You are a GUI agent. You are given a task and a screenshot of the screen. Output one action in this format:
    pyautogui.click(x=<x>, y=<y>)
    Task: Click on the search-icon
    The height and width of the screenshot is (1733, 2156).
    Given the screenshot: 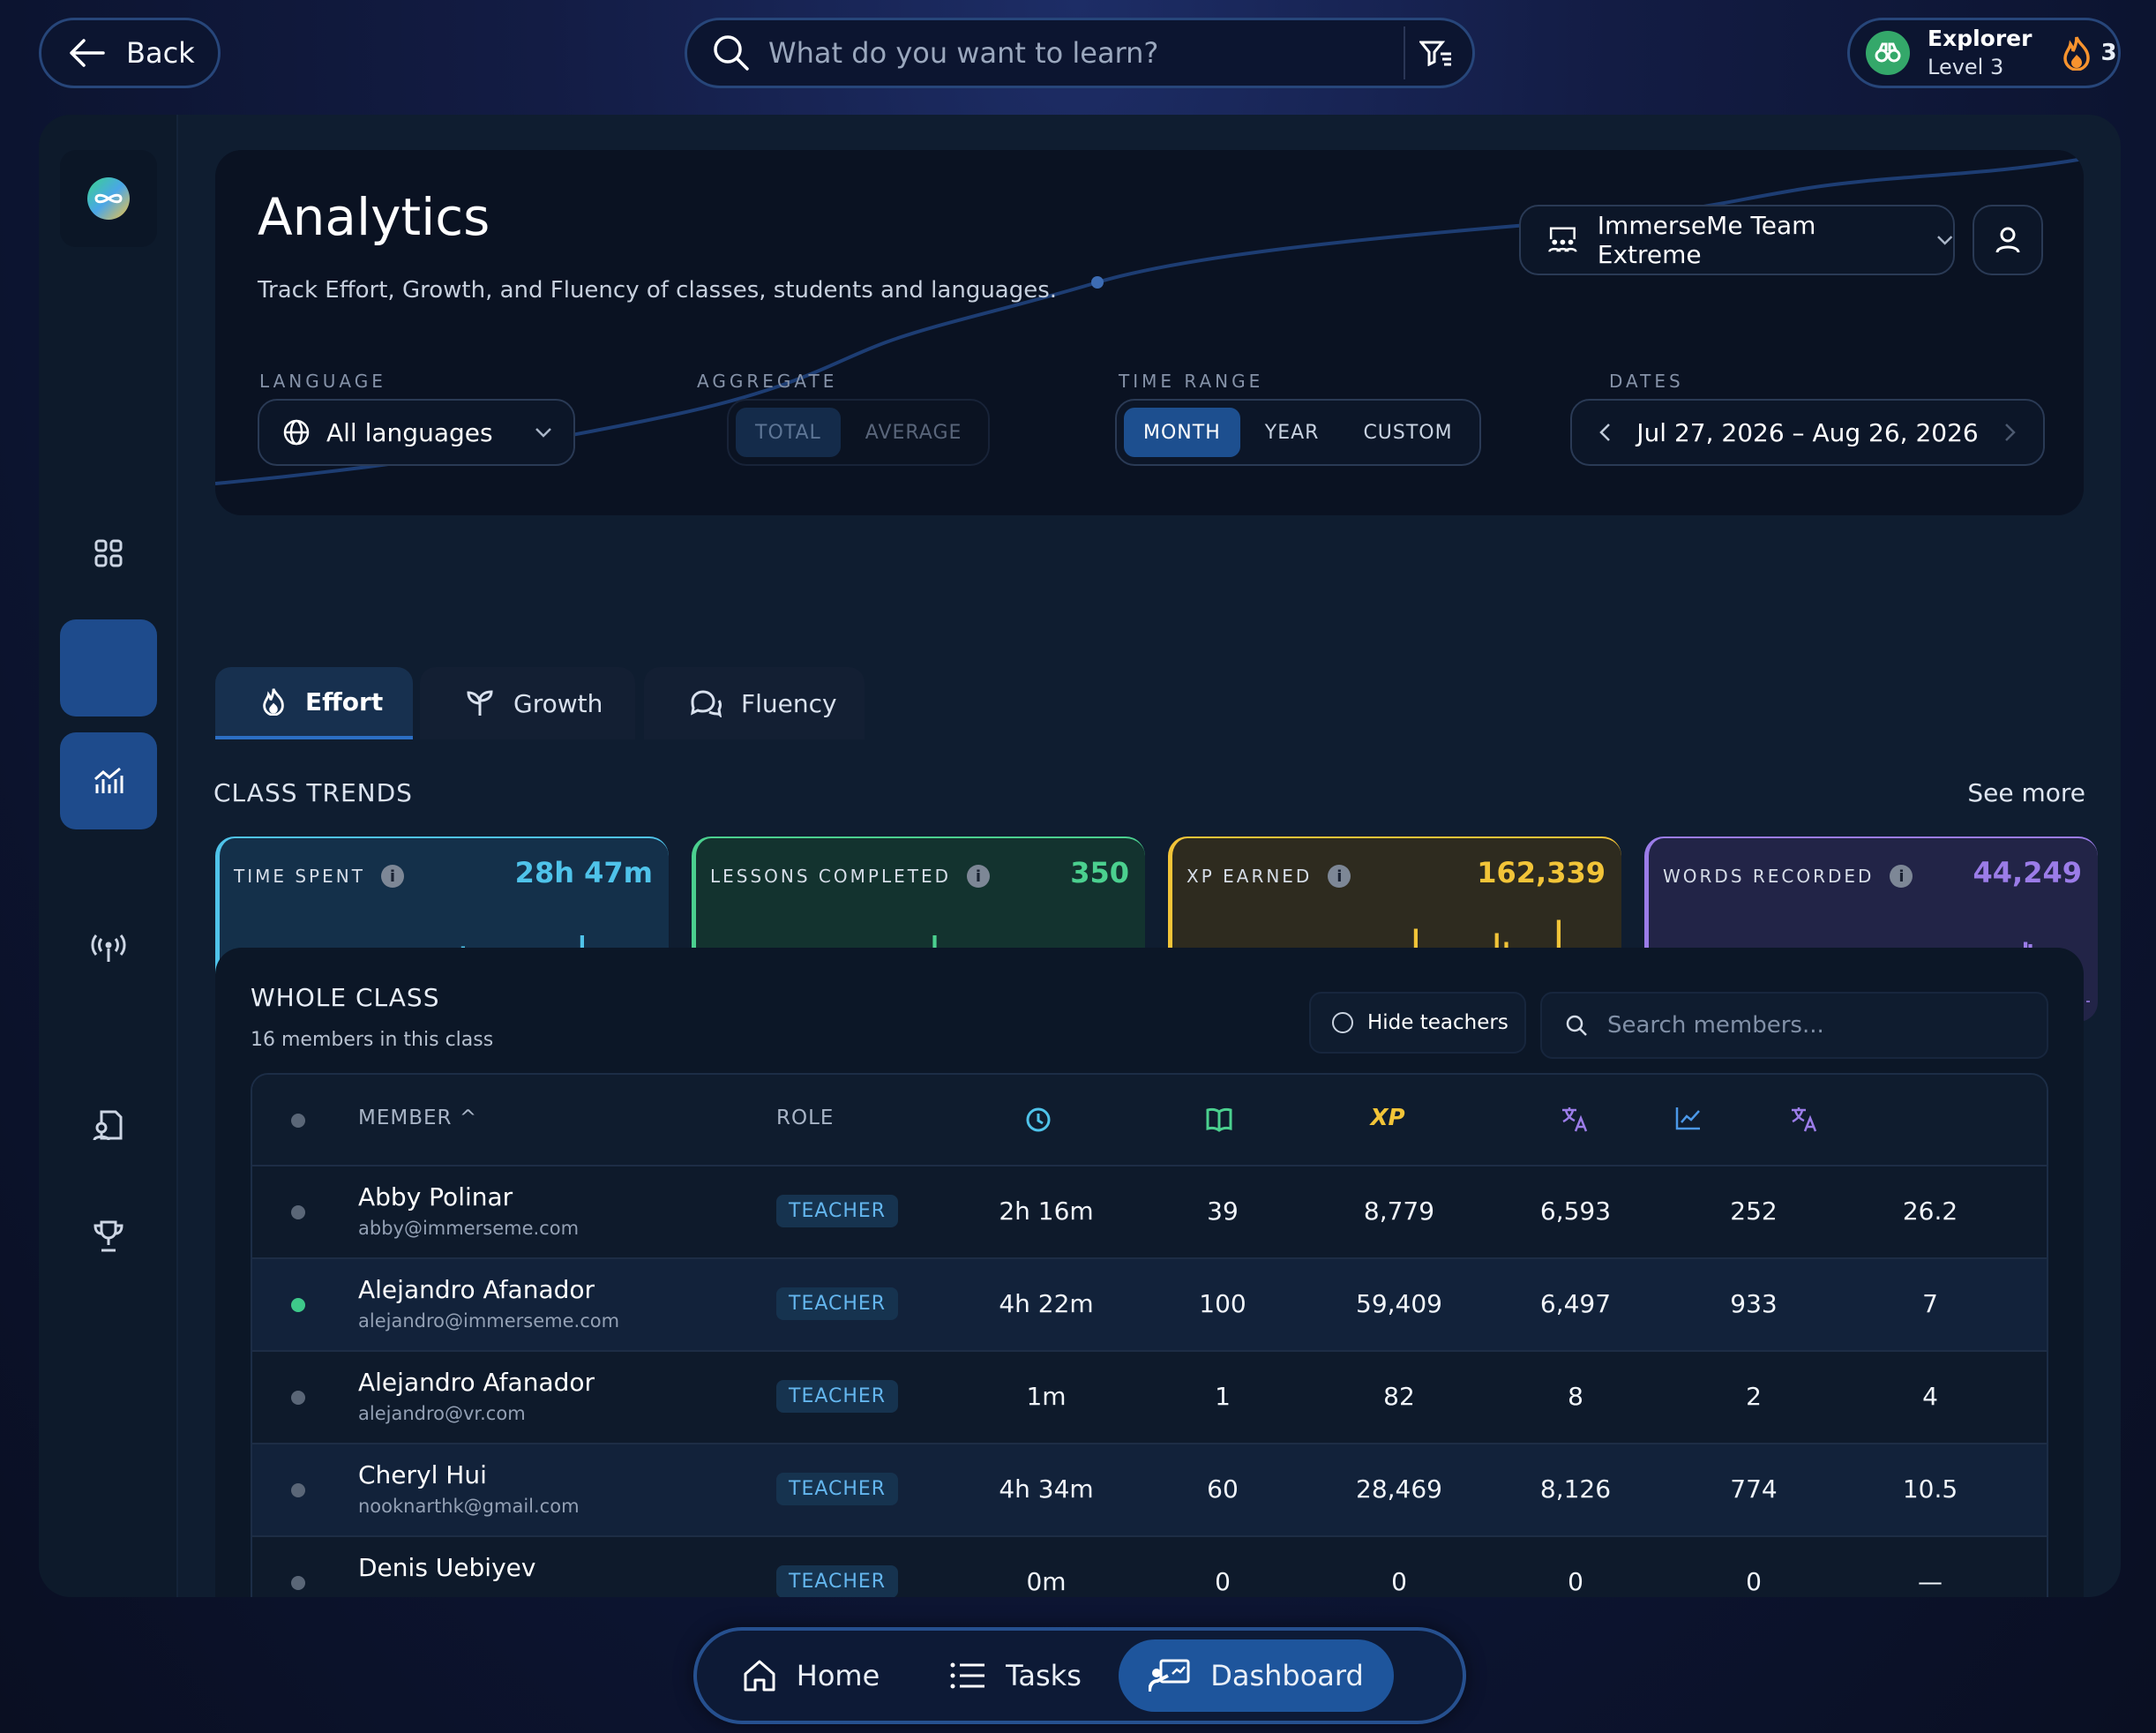 What is the action you would take?
    pyautogui.click(x=731, y=53)
    